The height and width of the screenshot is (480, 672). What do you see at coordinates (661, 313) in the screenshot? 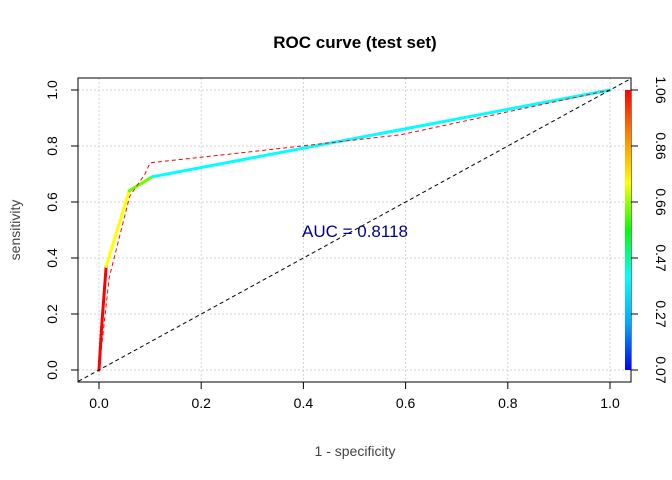
I see `colorbar-tick-label: 0.27` at bounding box center [661, 313].